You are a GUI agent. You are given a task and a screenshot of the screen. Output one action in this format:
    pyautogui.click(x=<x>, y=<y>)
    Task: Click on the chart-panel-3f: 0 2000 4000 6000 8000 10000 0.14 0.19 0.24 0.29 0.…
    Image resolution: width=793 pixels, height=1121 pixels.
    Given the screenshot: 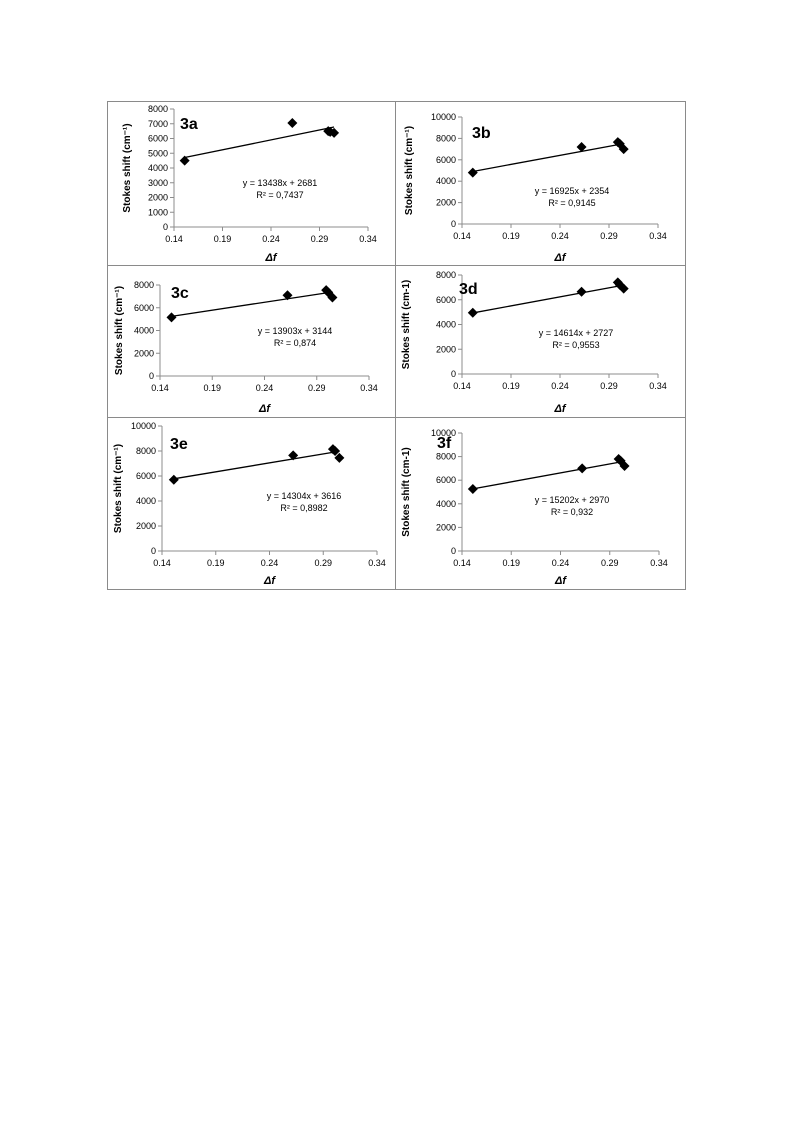 What is the action you would take?
    pyautogui.click(x=540, y=503)
    